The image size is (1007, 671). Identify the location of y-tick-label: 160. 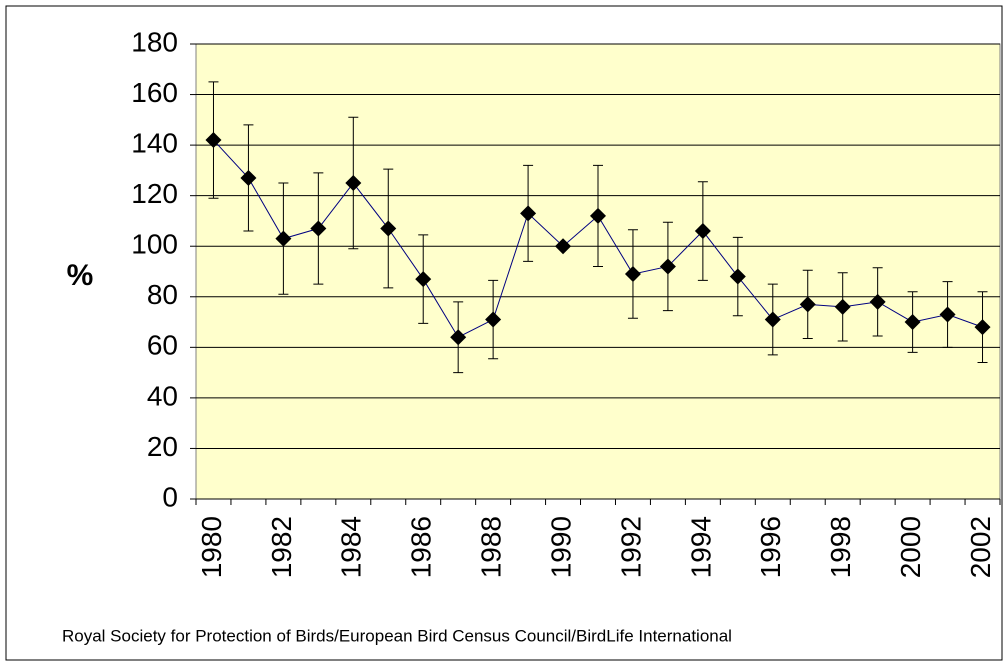
(154, 92).